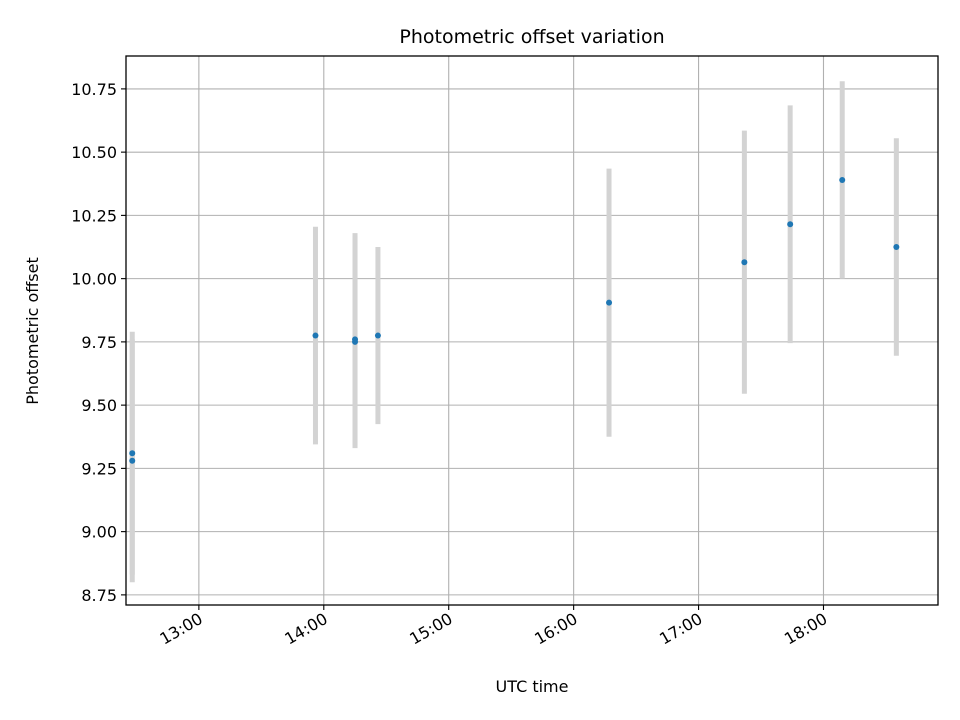 The image size is (960, 720). What do you see at coordinates (94, 152) in the screenshot?
I see `y-tick-label: 10.50` at bounding box center [94, 152].